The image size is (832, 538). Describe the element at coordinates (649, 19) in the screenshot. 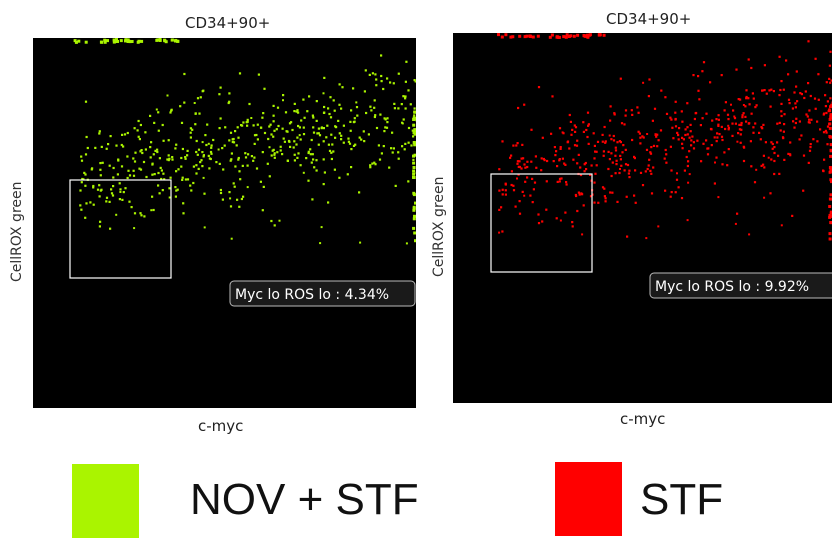

I see `chart-title: CD34+90+` at that location.